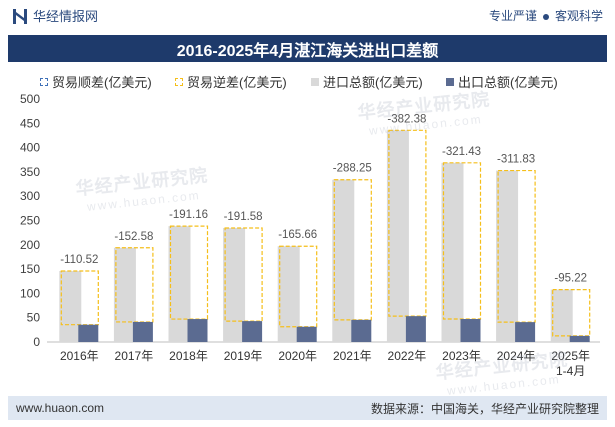  Describe the element at coordinates (134, 356) in the screenshot. I see `x-tick-label: 2017年` at that location.